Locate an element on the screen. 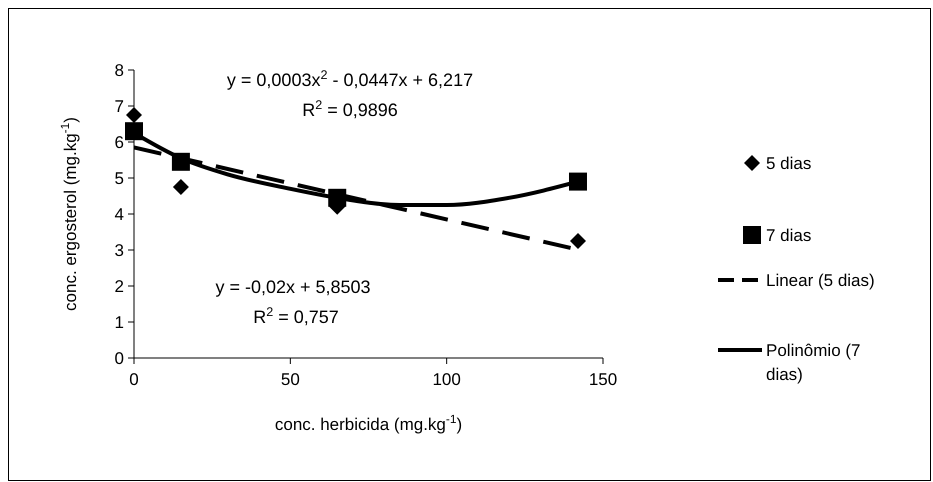  annotation: R$^{2}$ = 0,757 is located at coordinates (296, 316).